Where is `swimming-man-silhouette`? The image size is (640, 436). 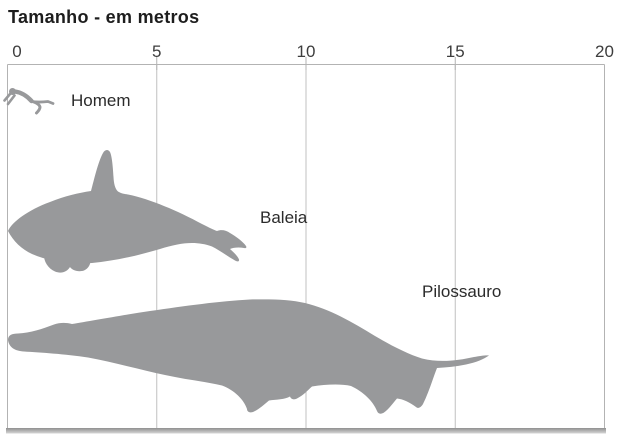
swimming-man-silhouette is located at coordinates (29, 101).